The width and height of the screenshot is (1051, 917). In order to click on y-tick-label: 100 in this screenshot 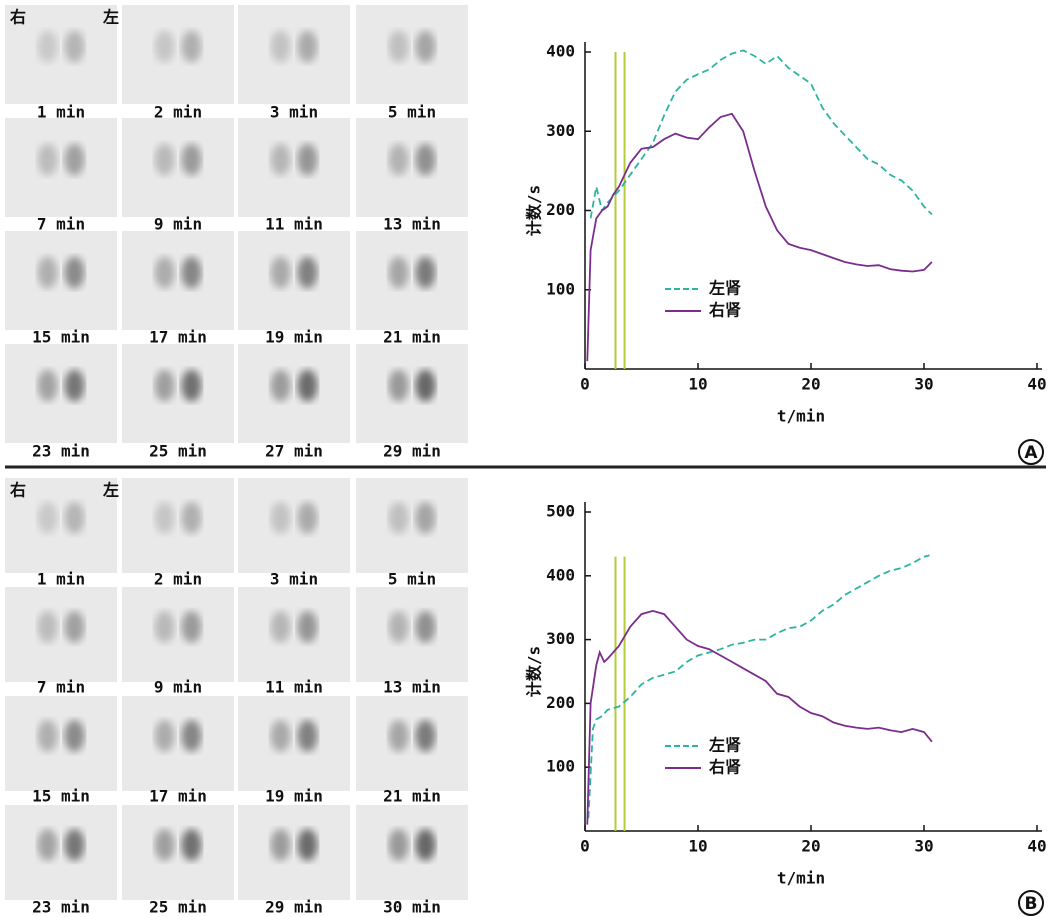, I will do `click(560, 288)`.